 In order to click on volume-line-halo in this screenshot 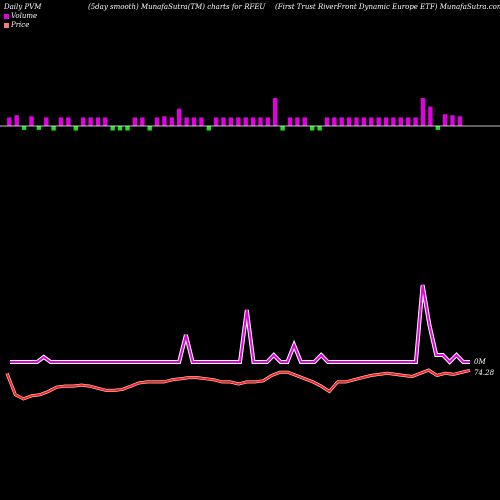, I will do `click(240, 324)`.